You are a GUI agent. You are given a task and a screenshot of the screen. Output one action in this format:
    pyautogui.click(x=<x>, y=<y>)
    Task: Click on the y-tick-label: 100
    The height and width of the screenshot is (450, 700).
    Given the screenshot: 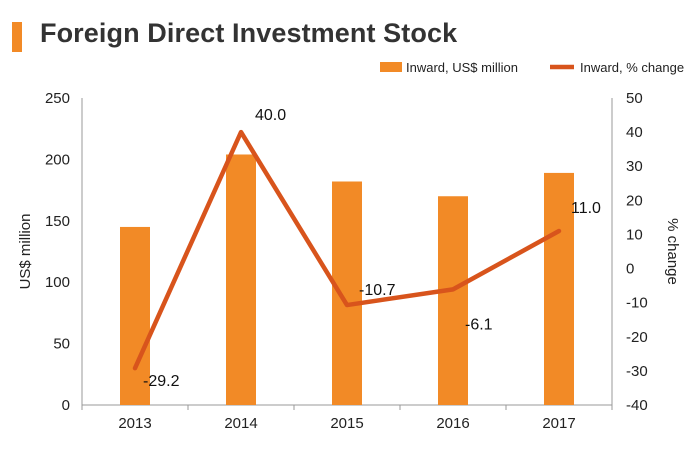 What is the action you would take?
    pyautogui.click(x=57, y=282)
    